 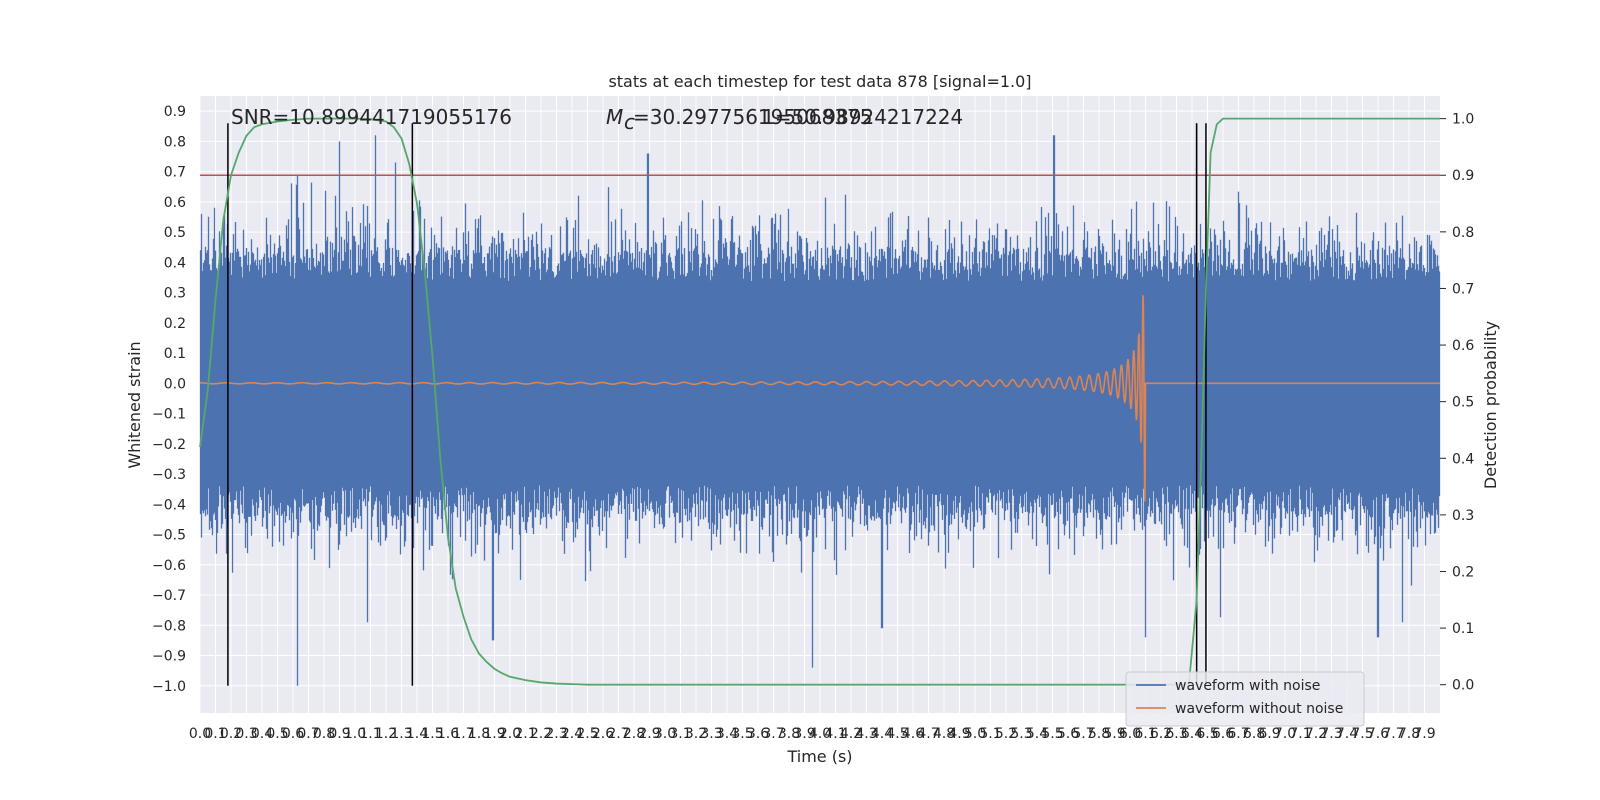 What do you see at coordinates (742, 734) in the screenshot?
I see `x-tick-label: 3.5` at bounding box center [742, 734].